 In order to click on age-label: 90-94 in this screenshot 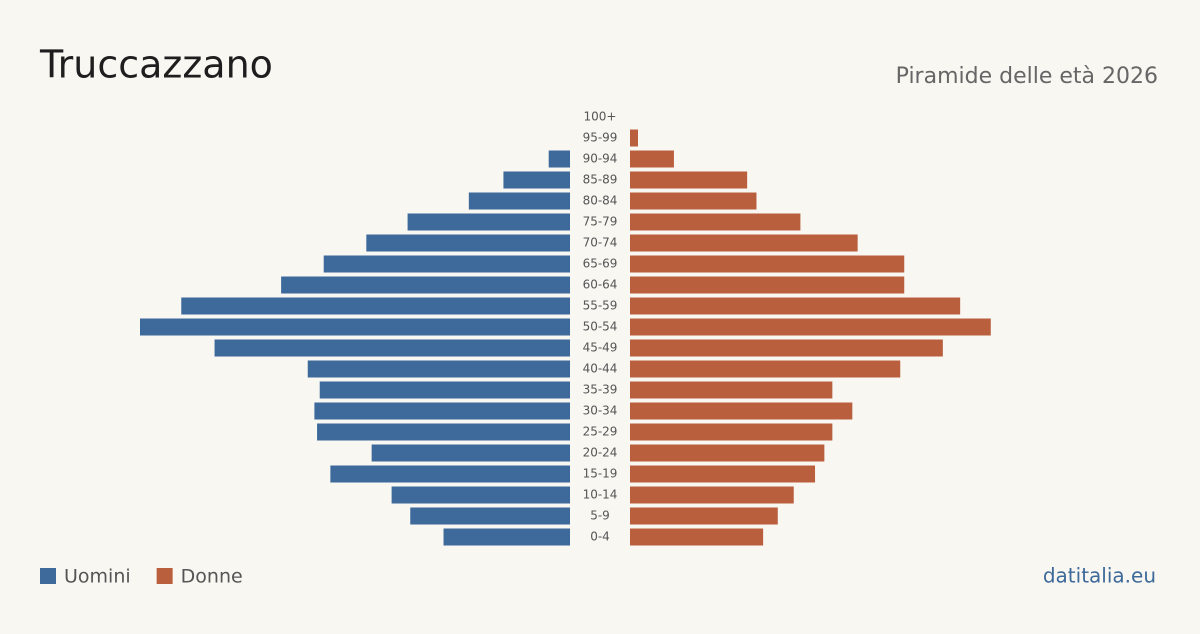, I will do `click(600, 159)`.